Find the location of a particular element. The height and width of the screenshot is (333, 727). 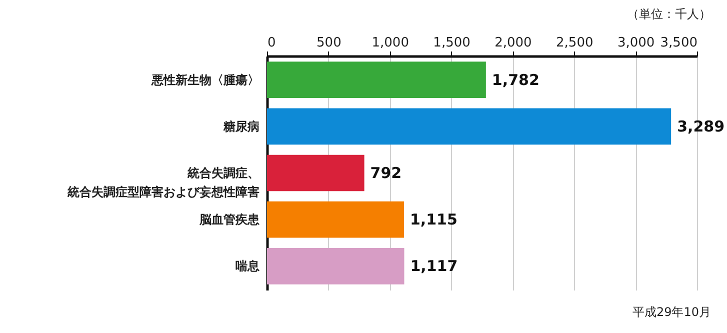

data-label: 1,117 is located at coordinates (434, 266).